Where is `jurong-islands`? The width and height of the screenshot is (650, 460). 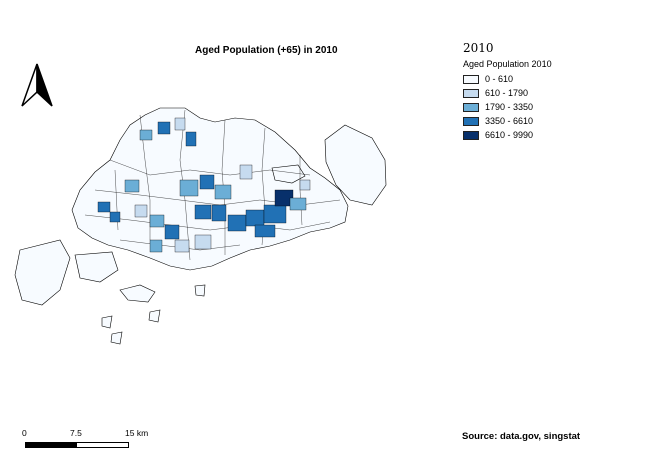 jurong-islands is located at coordinates (42, 272).